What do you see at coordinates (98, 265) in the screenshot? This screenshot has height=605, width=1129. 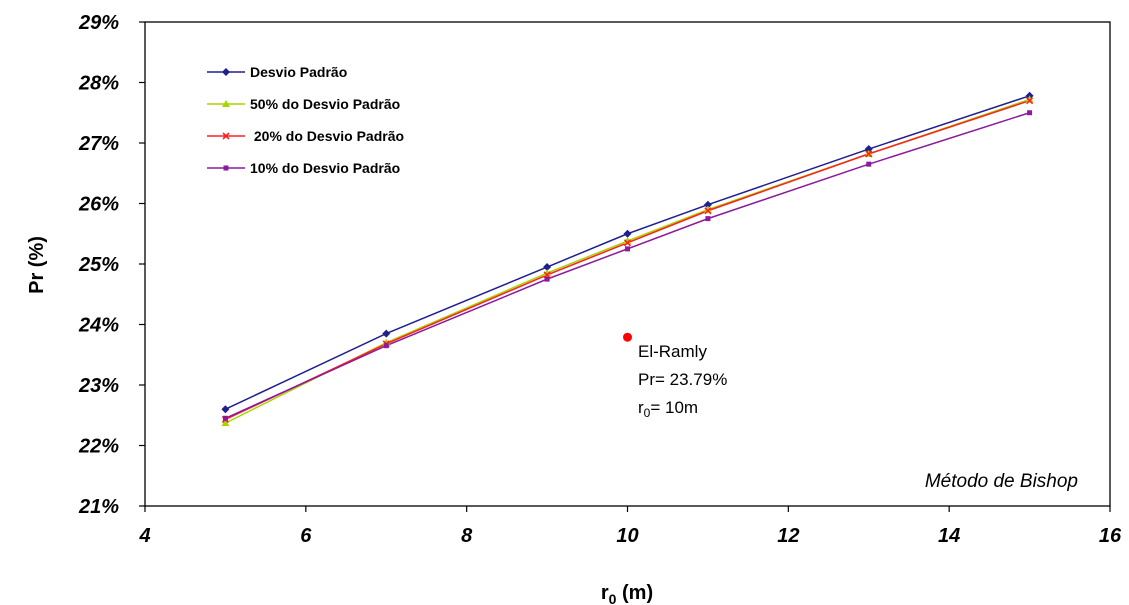 I see `y-tick-label: 25%` at bounding box center [98, 265].